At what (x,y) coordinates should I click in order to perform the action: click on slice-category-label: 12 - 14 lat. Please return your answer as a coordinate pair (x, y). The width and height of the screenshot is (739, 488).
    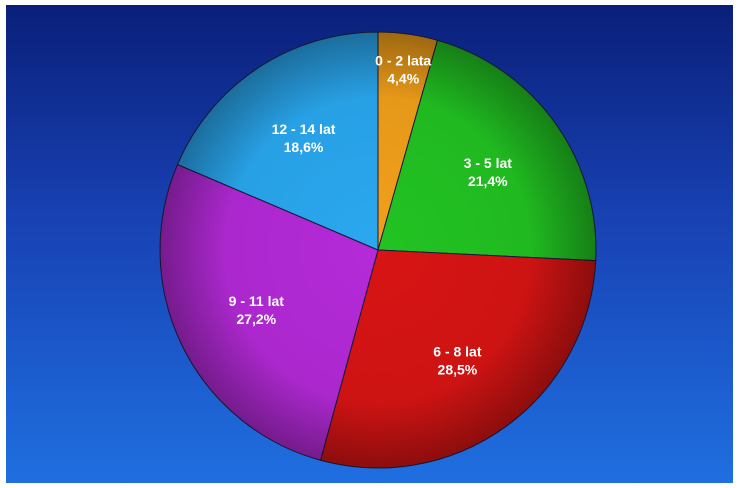
    Looking at the image, I should click on (304, 129).